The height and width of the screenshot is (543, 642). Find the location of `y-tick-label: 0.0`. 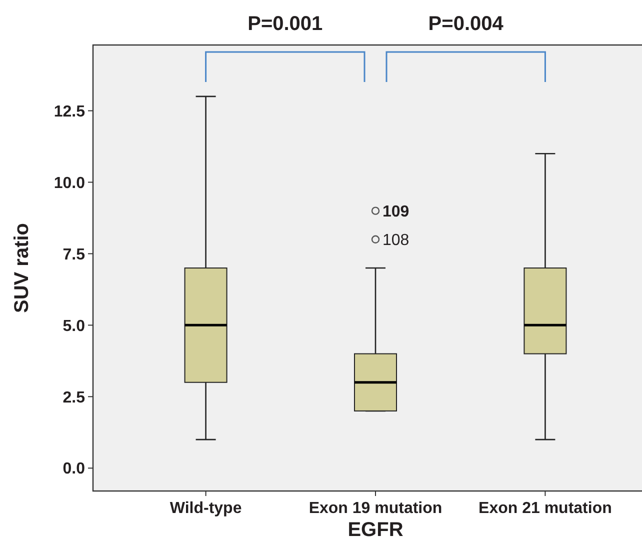

y-tick-label: 0.0 is located at coordinates (74, 469).